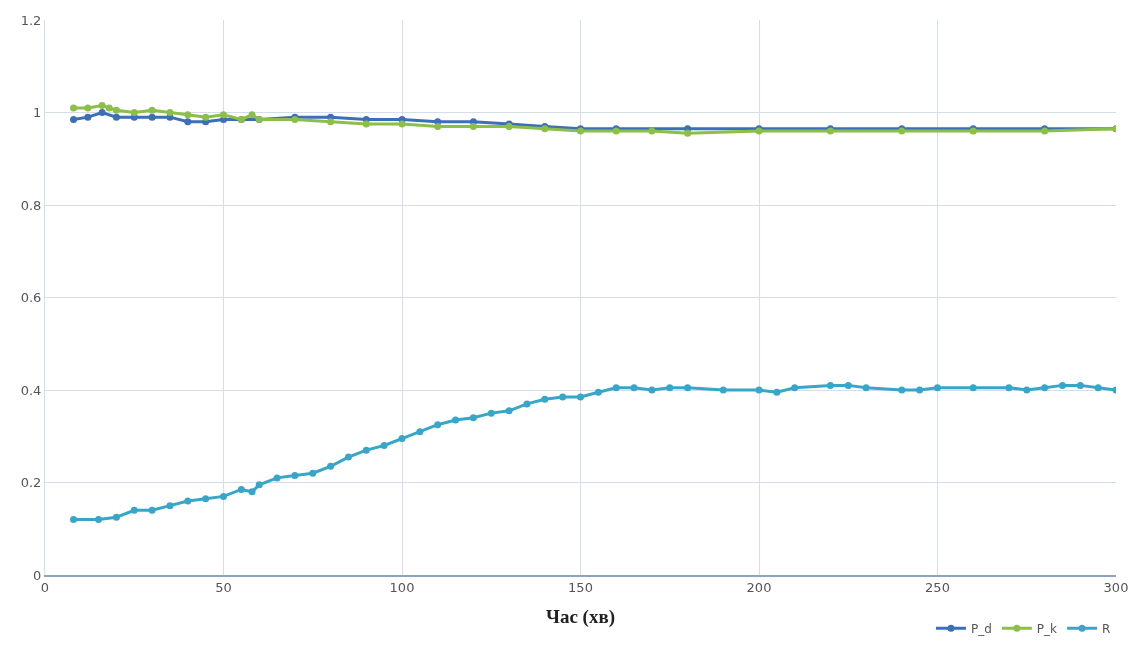 The height and width of the screenshot is (655, 1140). Describe the element at coordinates (1047, 629) in the screenshot. I see `legend-label: P_k` at that location.